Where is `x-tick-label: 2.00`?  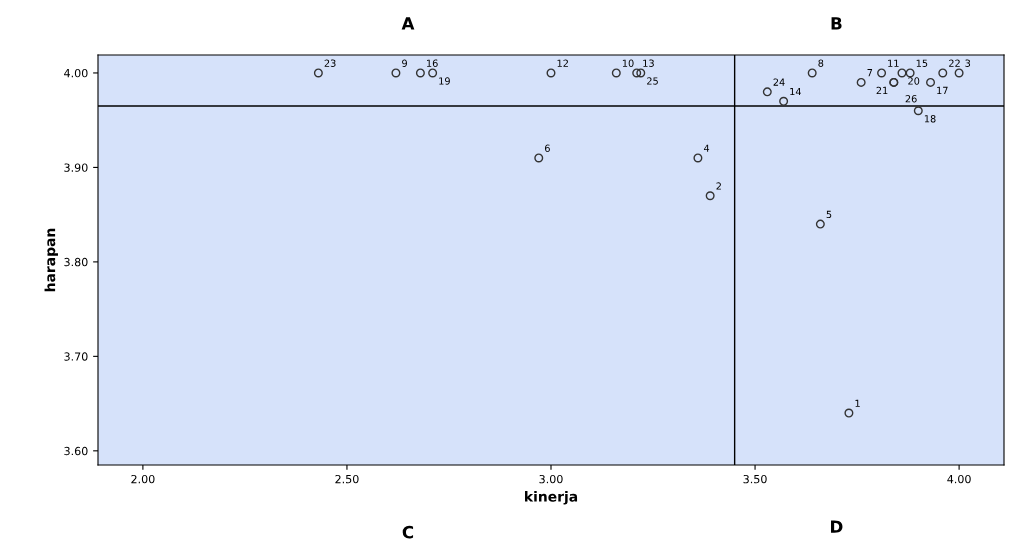
x-tick-label: 2.00 is located at coordinates (143, 479).